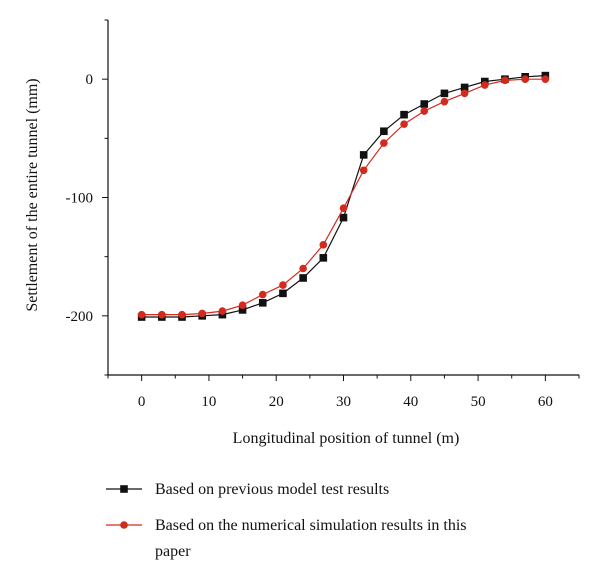  I want to click on y-tick-label: -200, so click(80, 317).